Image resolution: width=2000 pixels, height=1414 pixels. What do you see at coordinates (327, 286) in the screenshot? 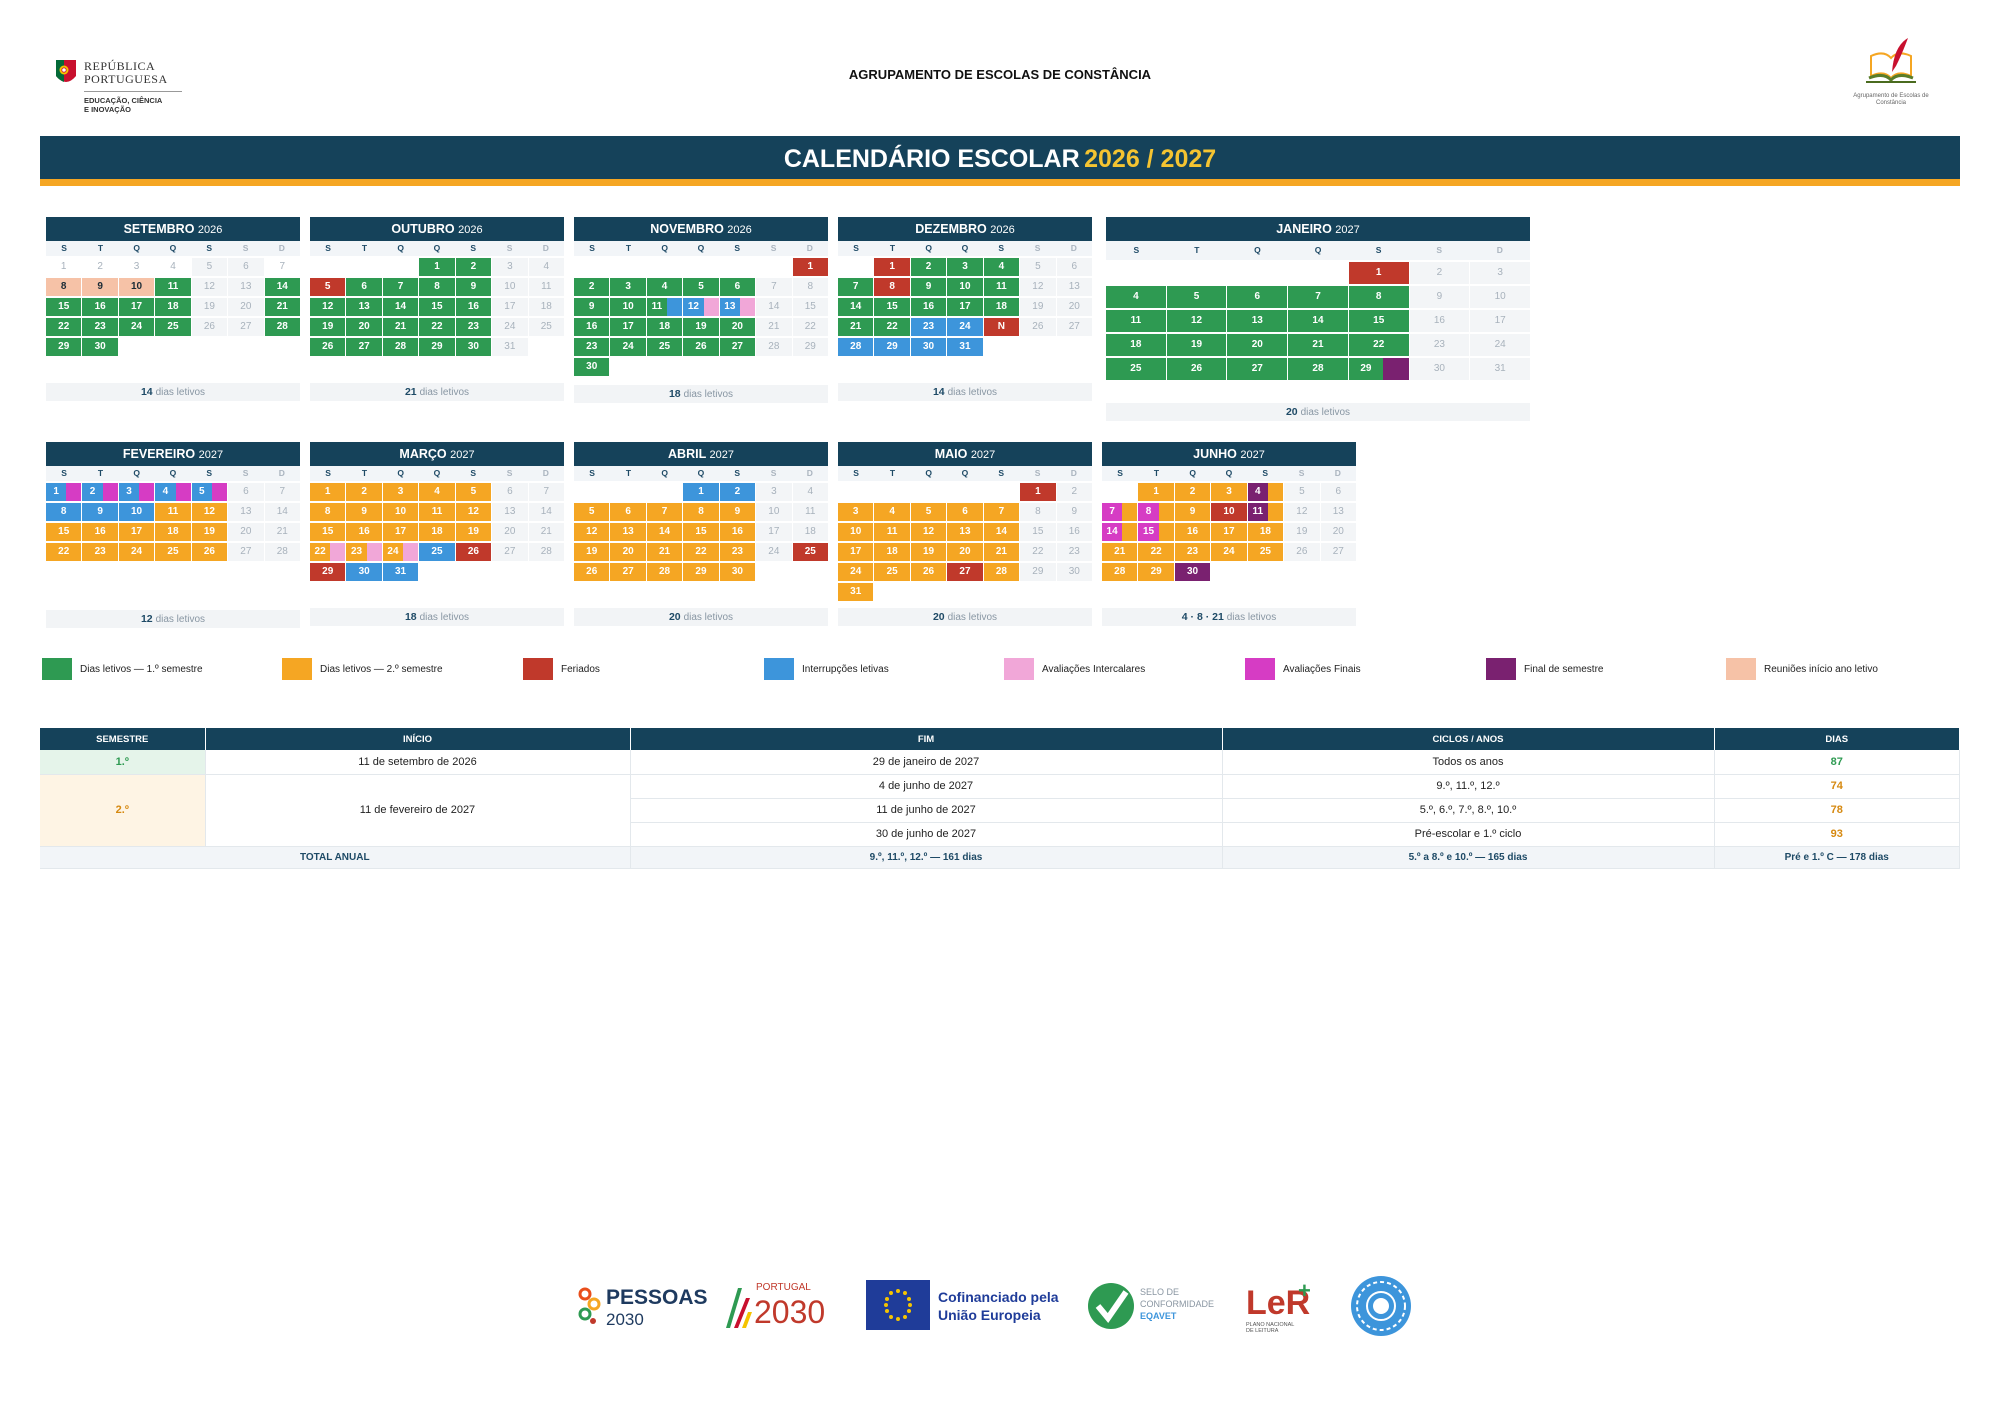
I see `day-number: 5` at bounding box center [327, 286].